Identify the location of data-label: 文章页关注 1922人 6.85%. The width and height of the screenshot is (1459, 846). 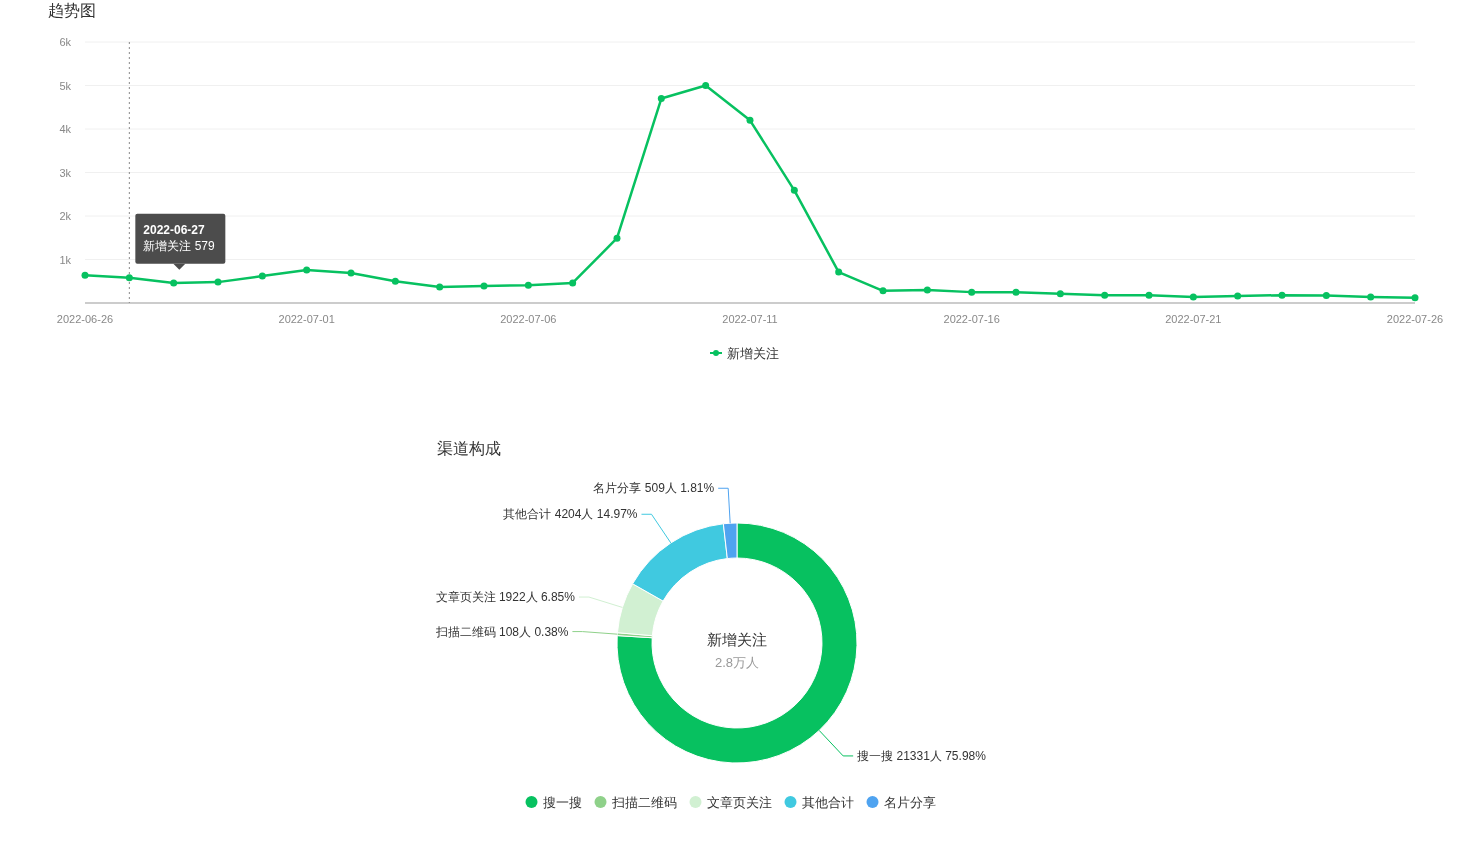
(505, 597).